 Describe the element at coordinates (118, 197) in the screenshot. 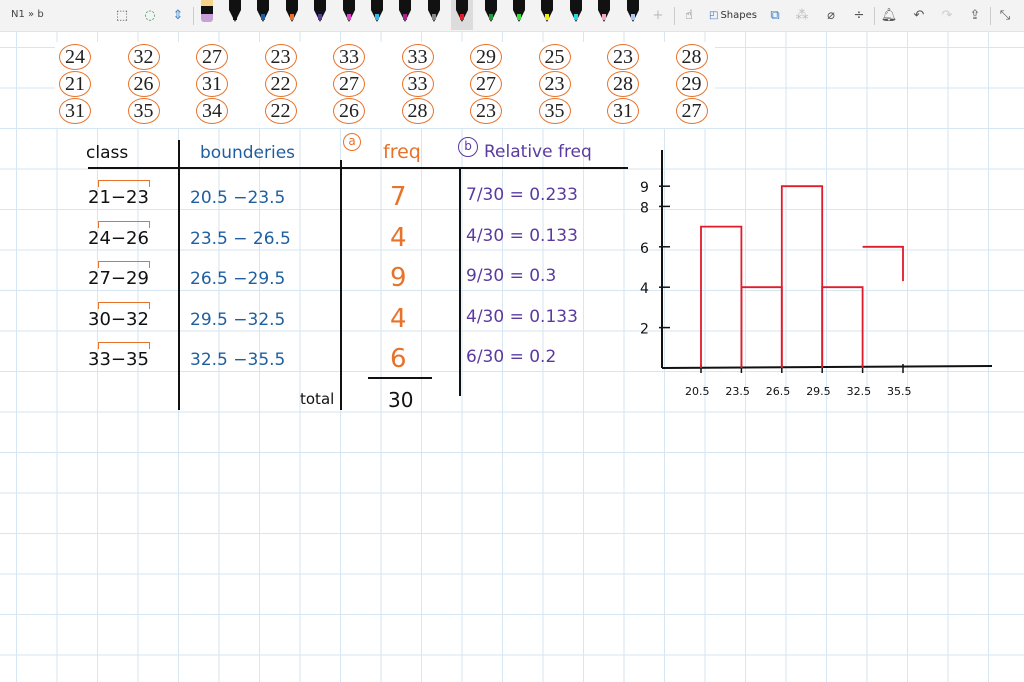

I see `class-cell: 21−23` at that location.